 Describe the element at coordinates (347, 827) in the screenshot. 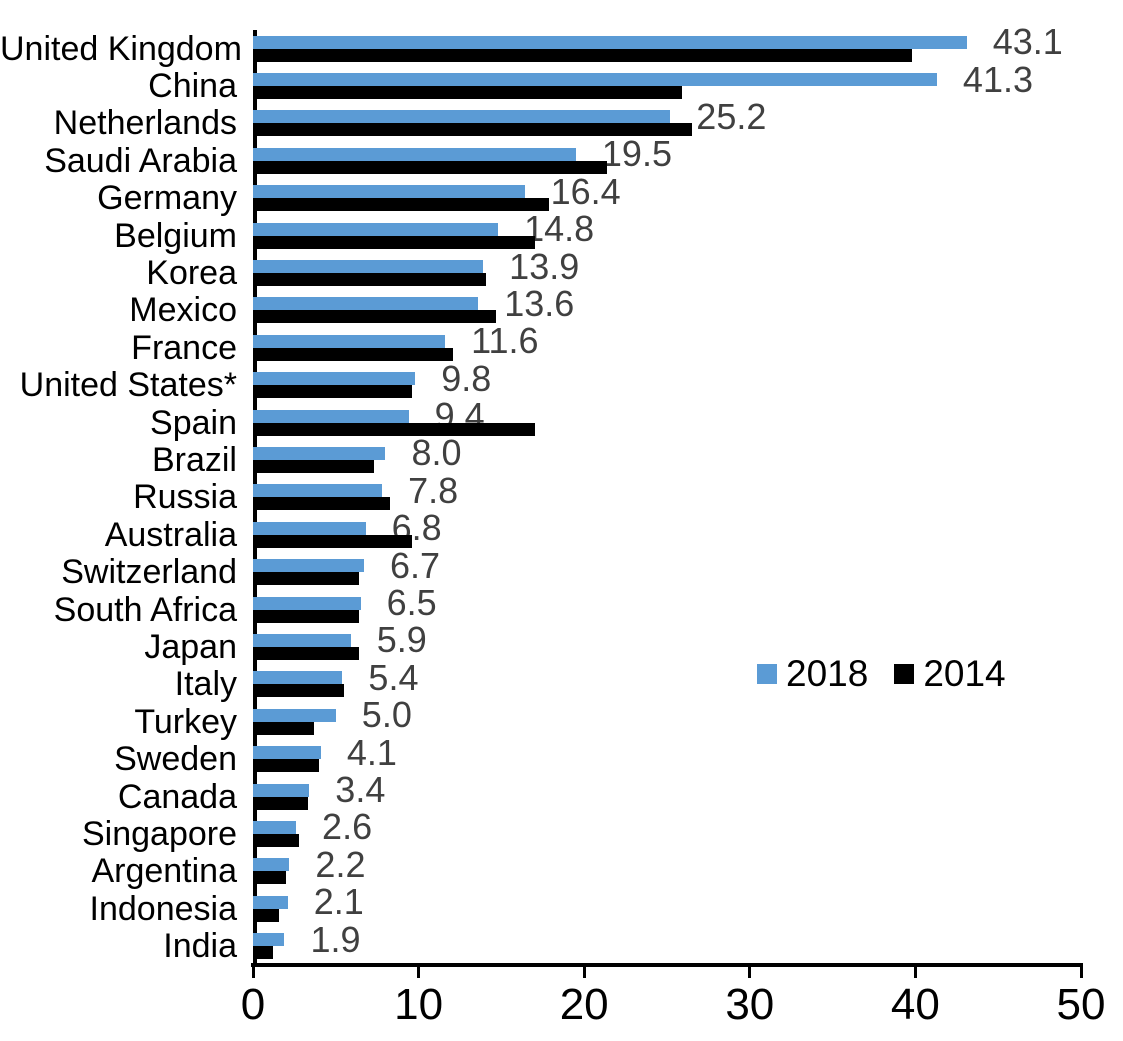

I see `value-label: 2.6` at that location.